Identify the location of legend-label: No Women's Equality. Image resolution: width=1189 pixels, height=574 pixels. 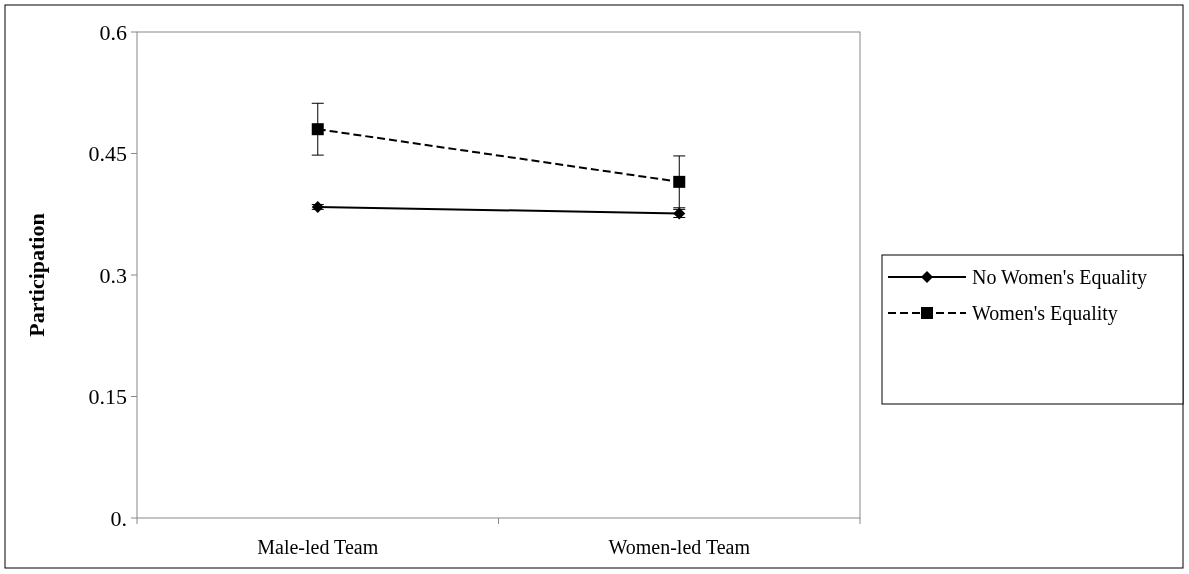
(1059, 277).